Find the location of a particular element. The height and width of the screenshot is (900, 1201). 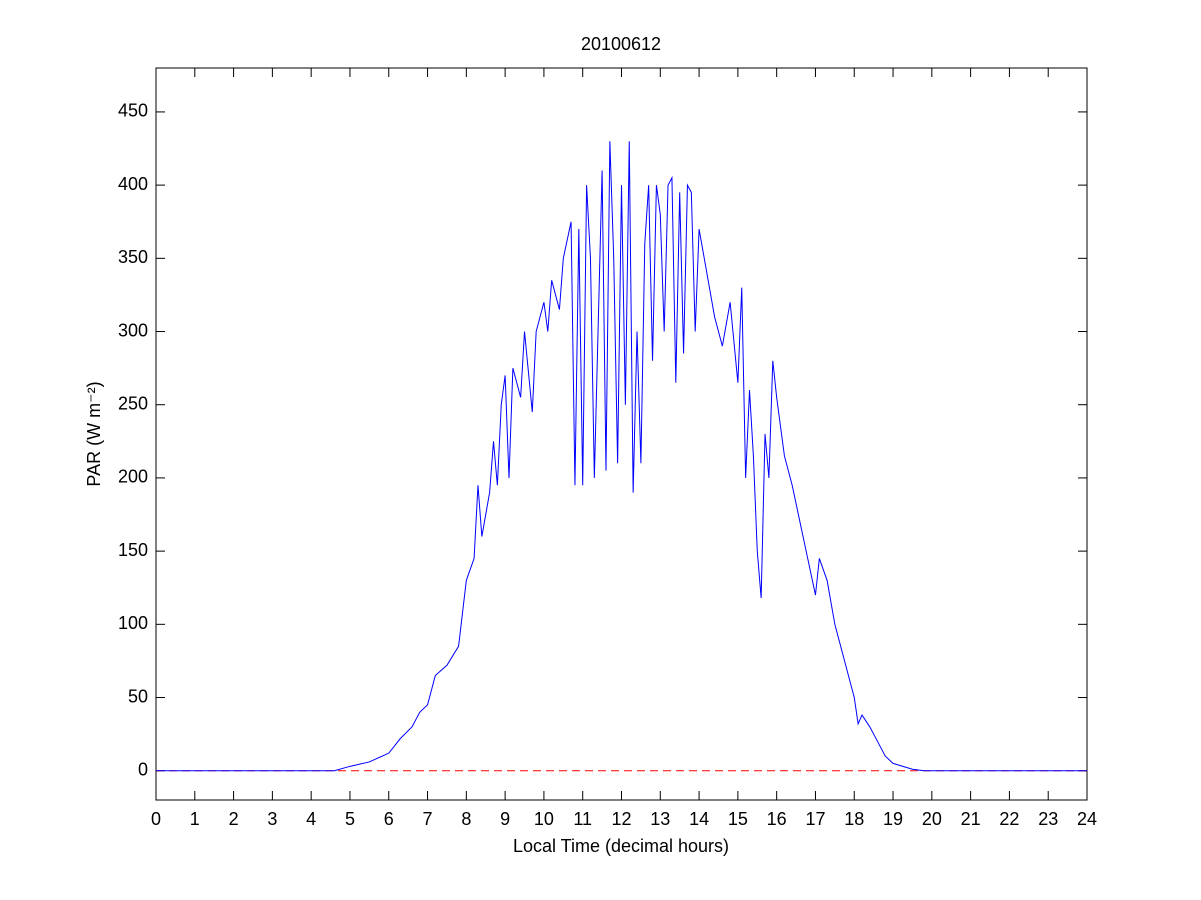

y-tick-label: 150 is located at coordinates (133, 550).